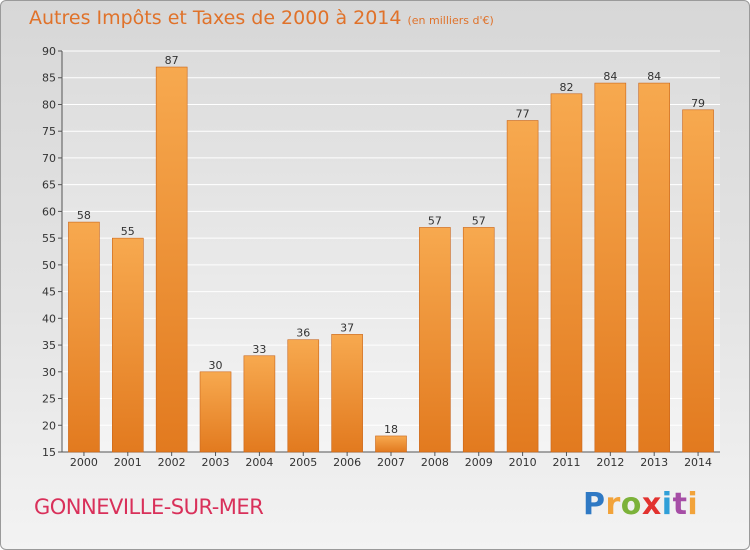  What do you see at coordinates (654, 462) in the screenshot?
I see `x-tick-label-2013: 2013` at bounding box center [654, 462].